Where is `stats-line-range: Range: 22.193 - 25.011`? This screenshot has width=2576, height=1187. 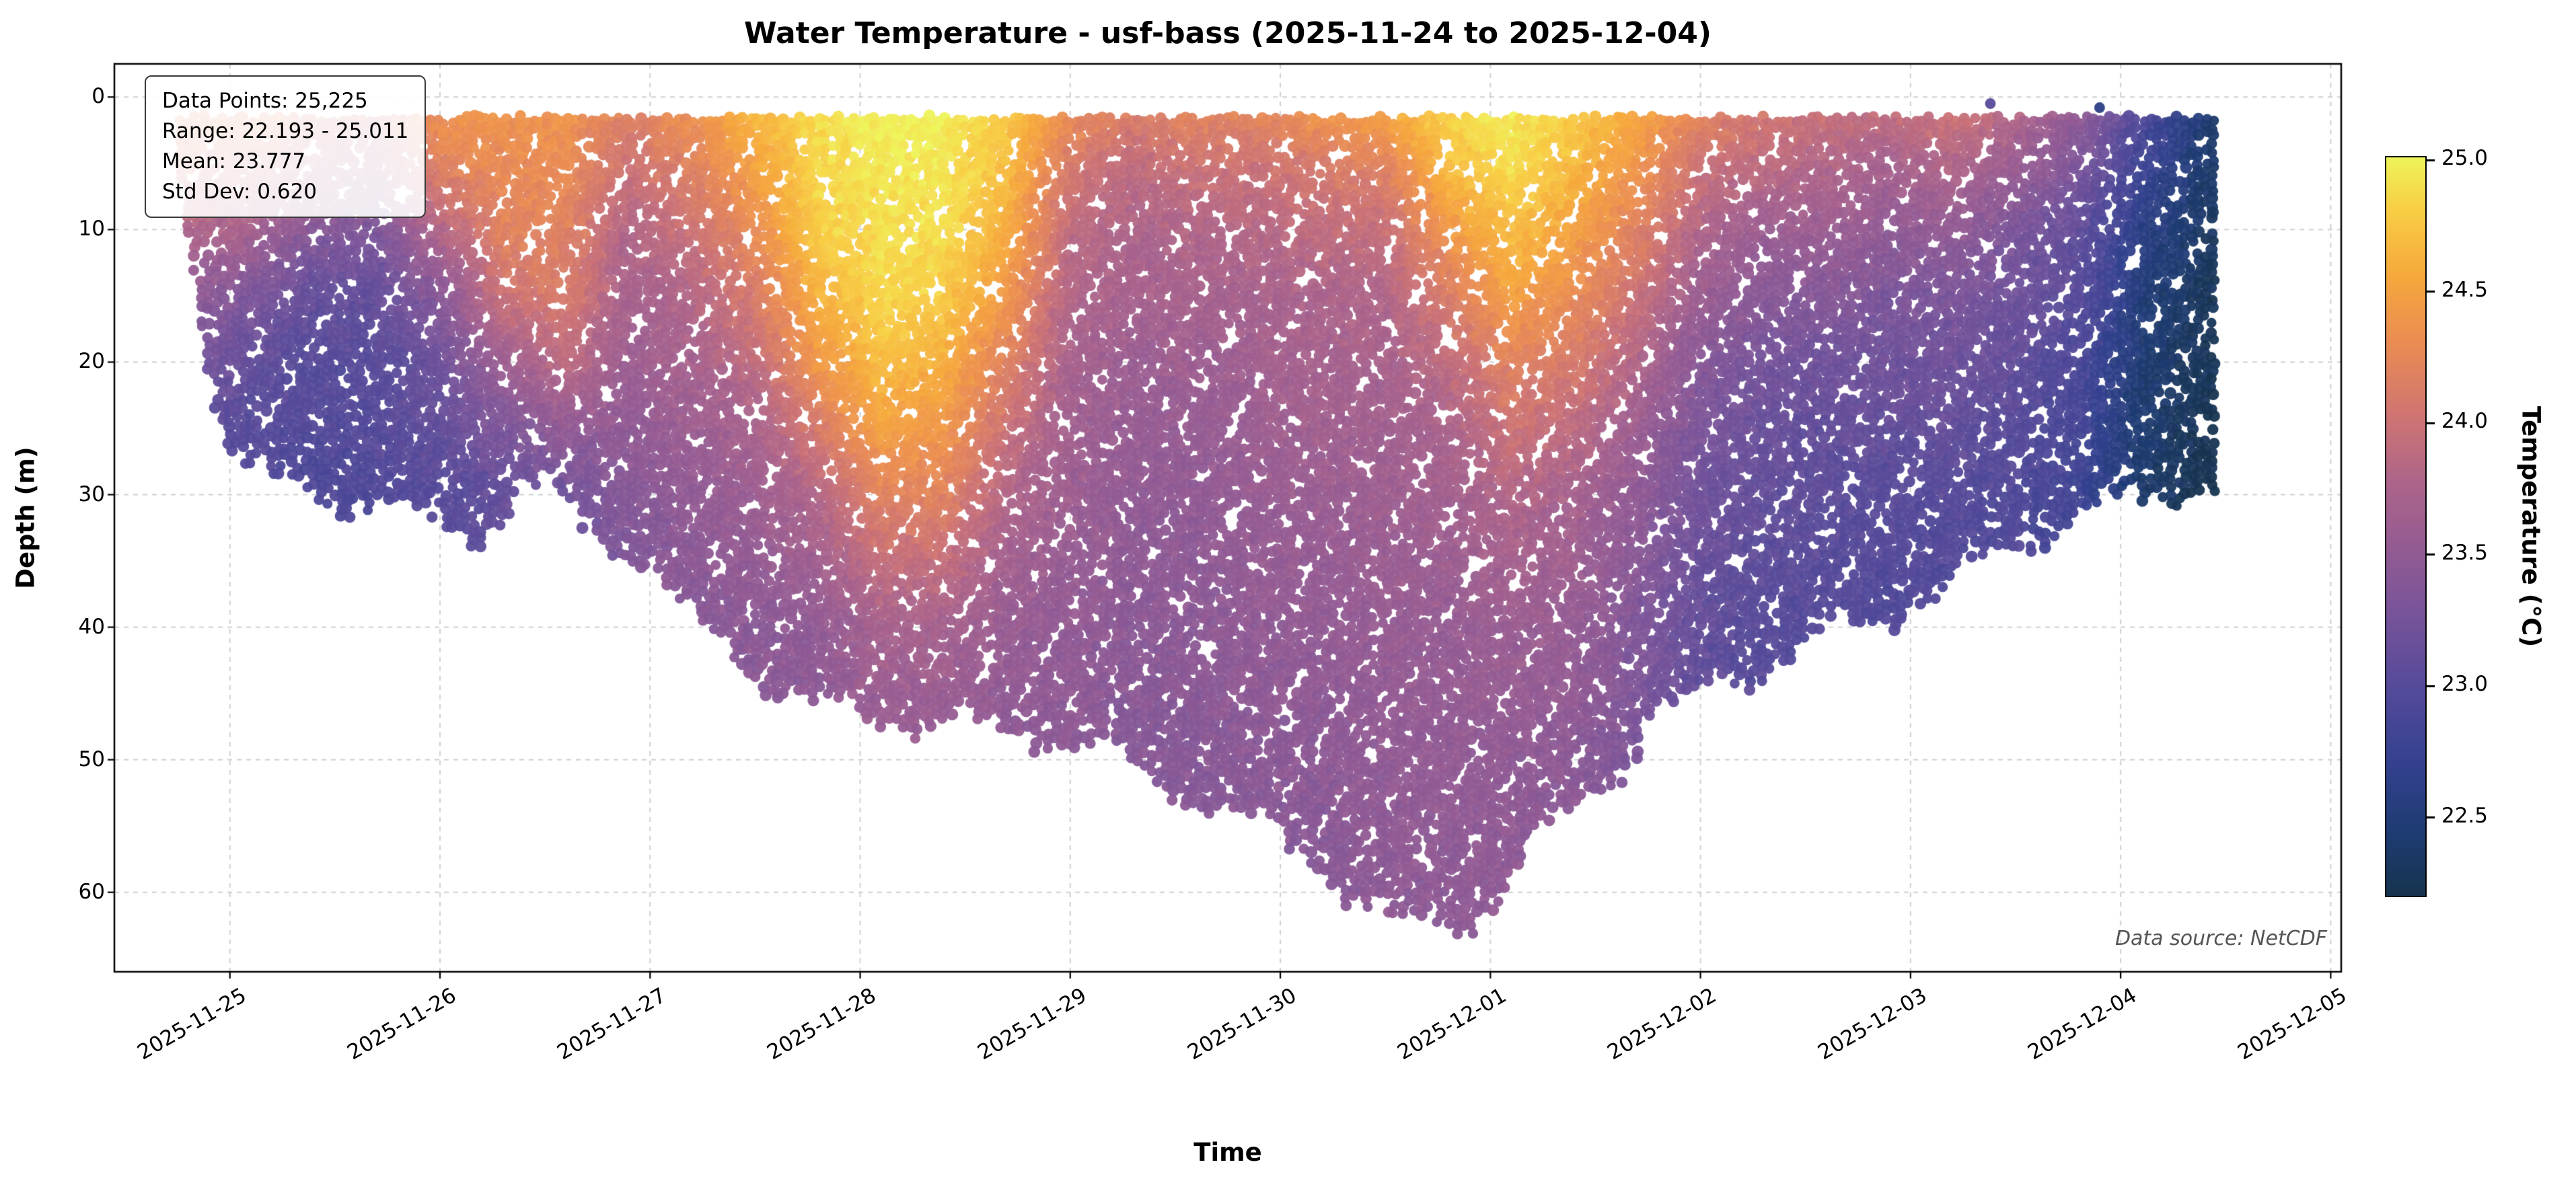 stats-line-range: Range: 22.193 - 25.011 is located at coordinates (285, 131).